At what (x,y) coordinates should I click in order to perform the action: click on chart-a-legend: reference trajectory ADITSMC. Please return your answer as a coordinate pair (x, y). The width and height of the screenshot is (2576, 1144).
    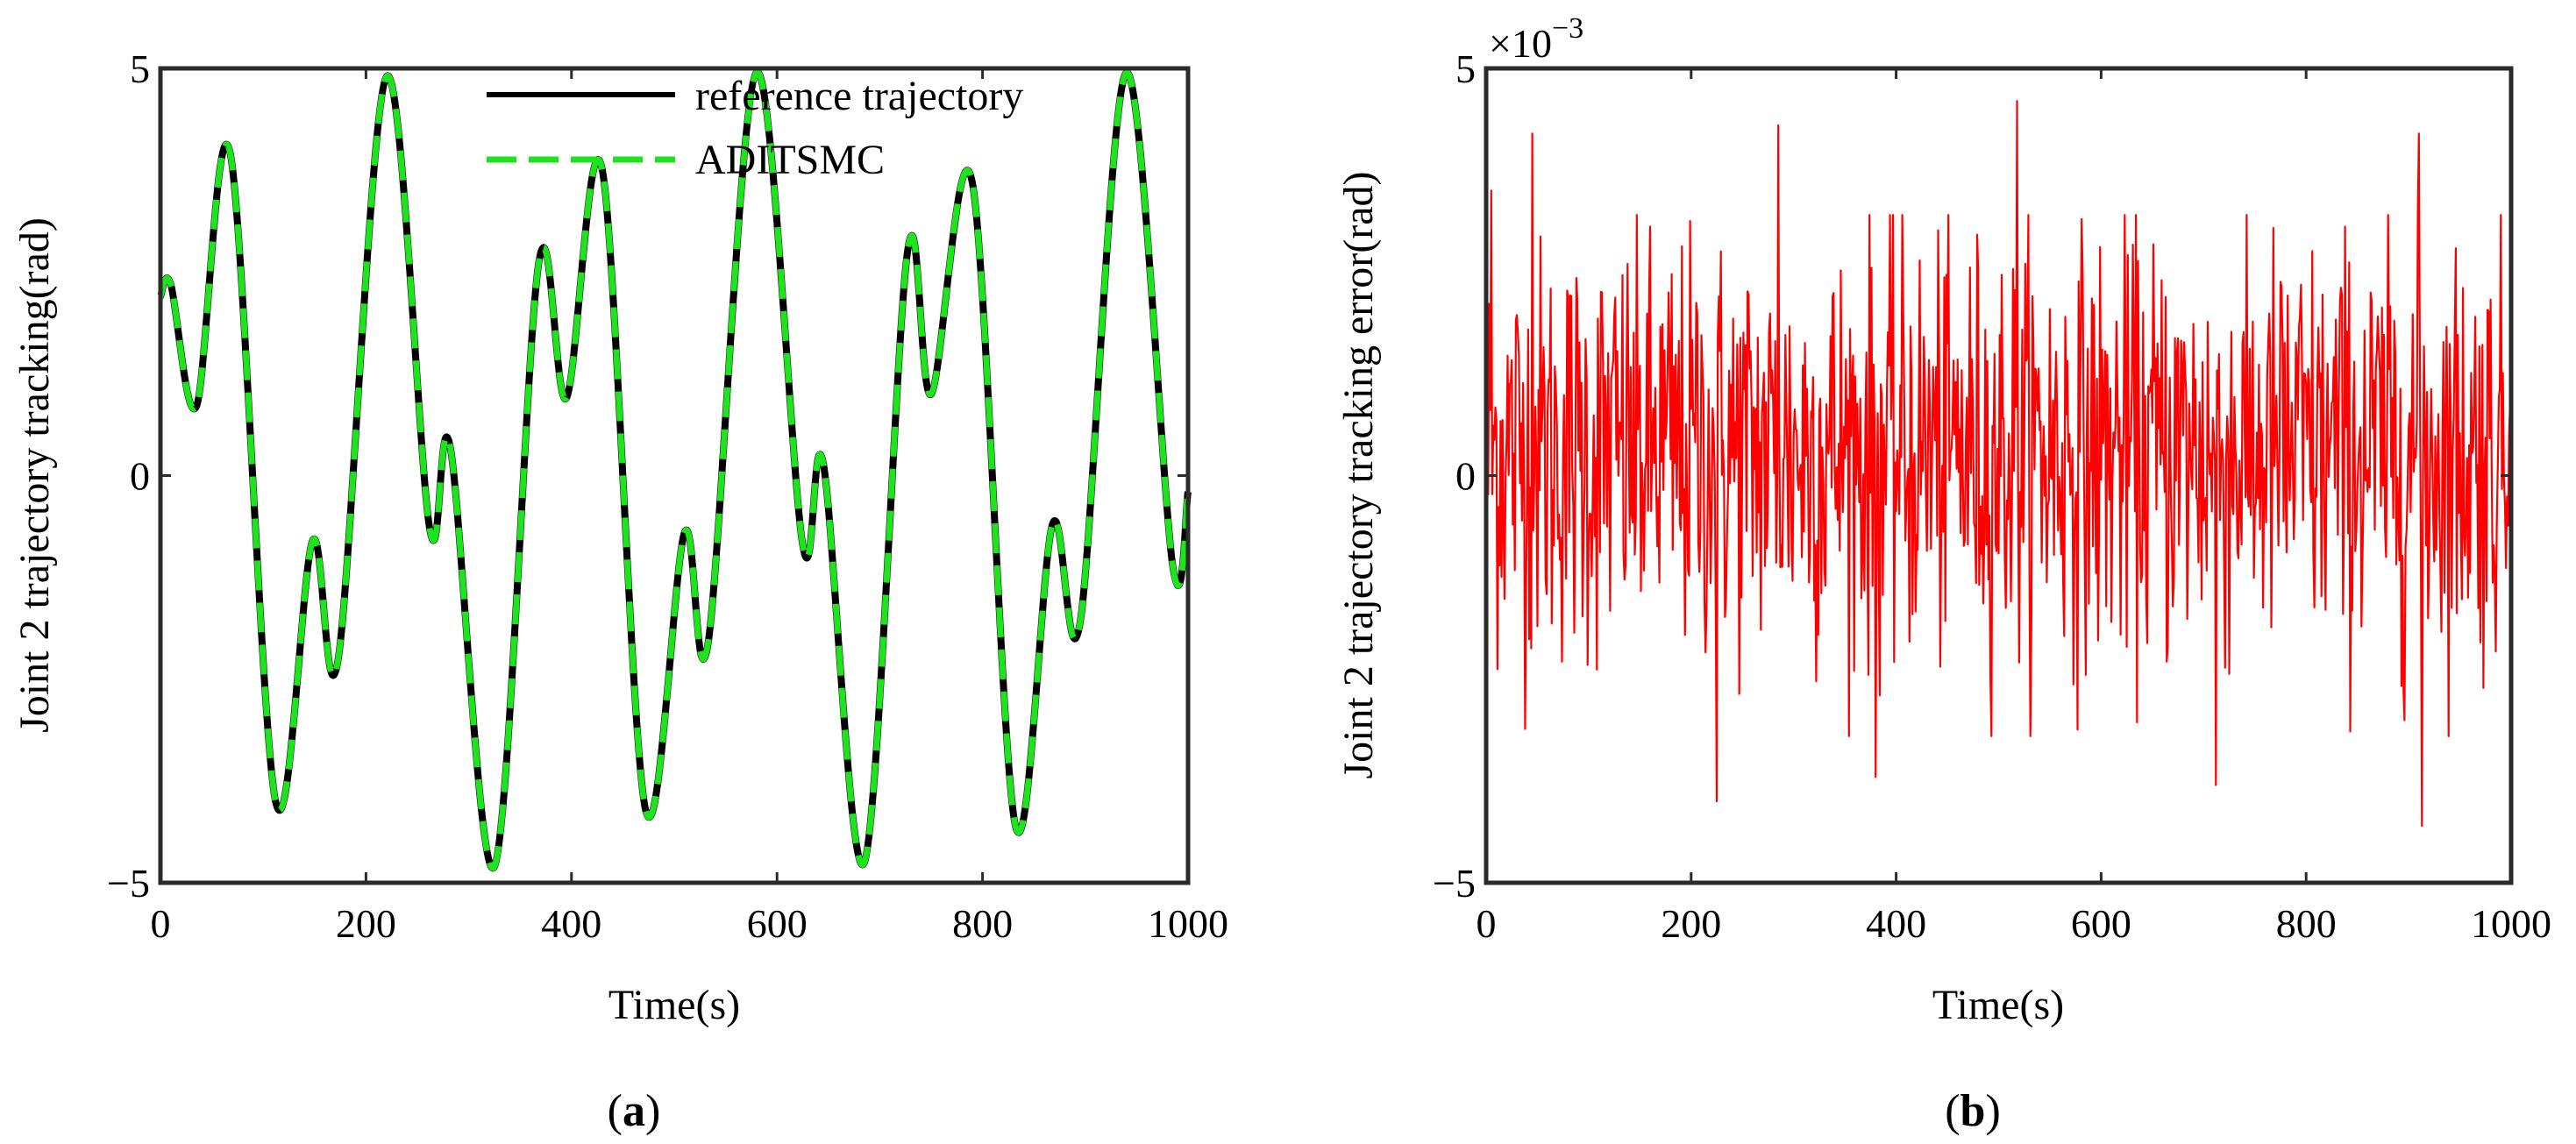
    Looking at the image, I should click on (755, 128).